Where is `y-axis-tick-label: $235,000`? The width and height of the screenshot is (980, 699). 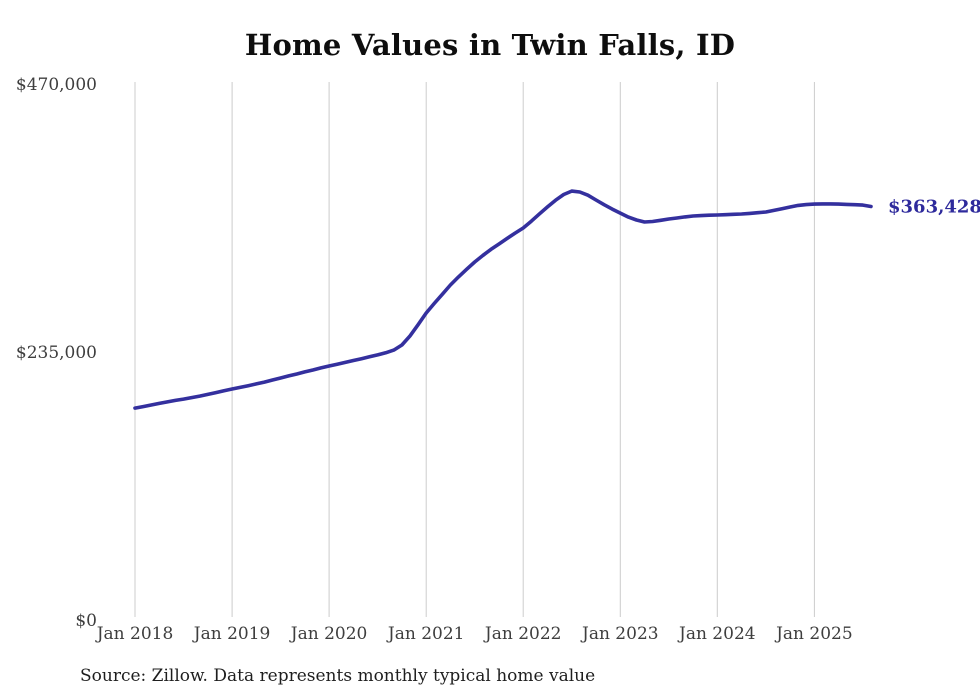 y-axis-tick-label: $235,000 is located at coordinates (56, 353).